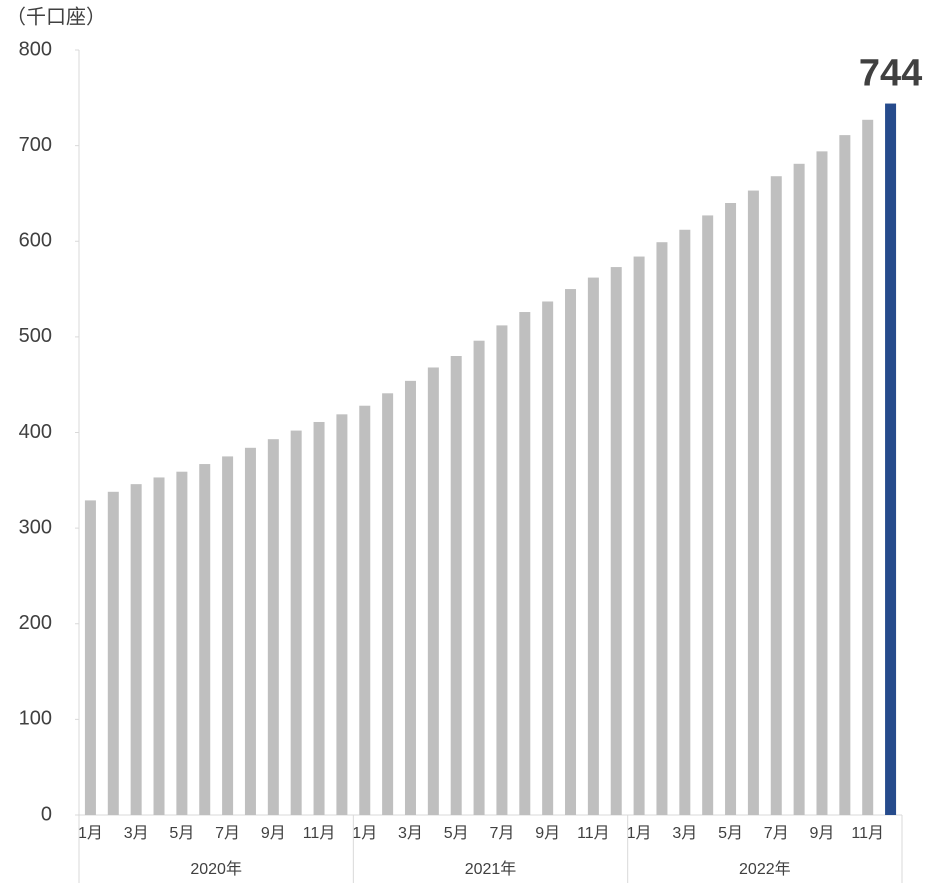  What do you see at coordinates (35, 336) in the screenshot?
I see `y-tick-label: 500` at bounding box center [35, 336].